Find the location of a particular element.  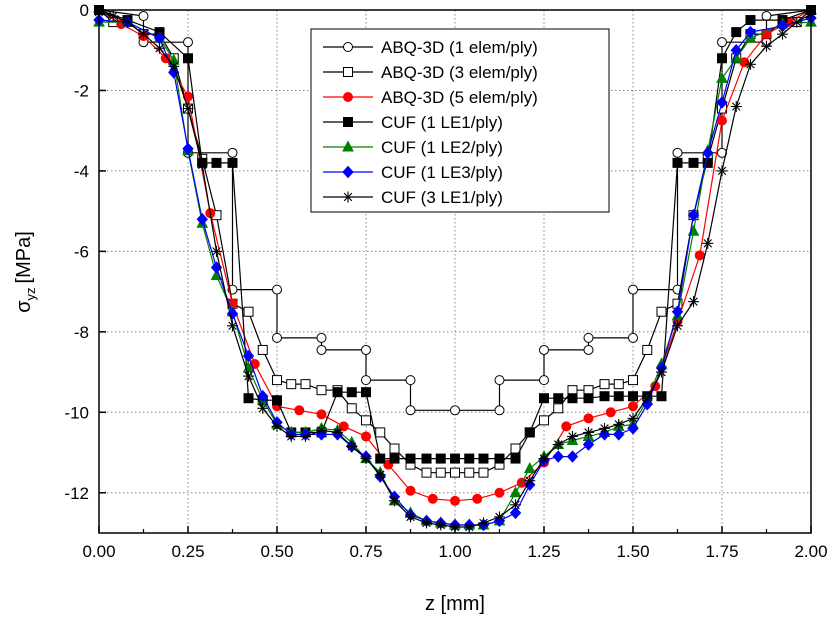

x-tick-label: 0.50 is located at coordinates (276, 551).